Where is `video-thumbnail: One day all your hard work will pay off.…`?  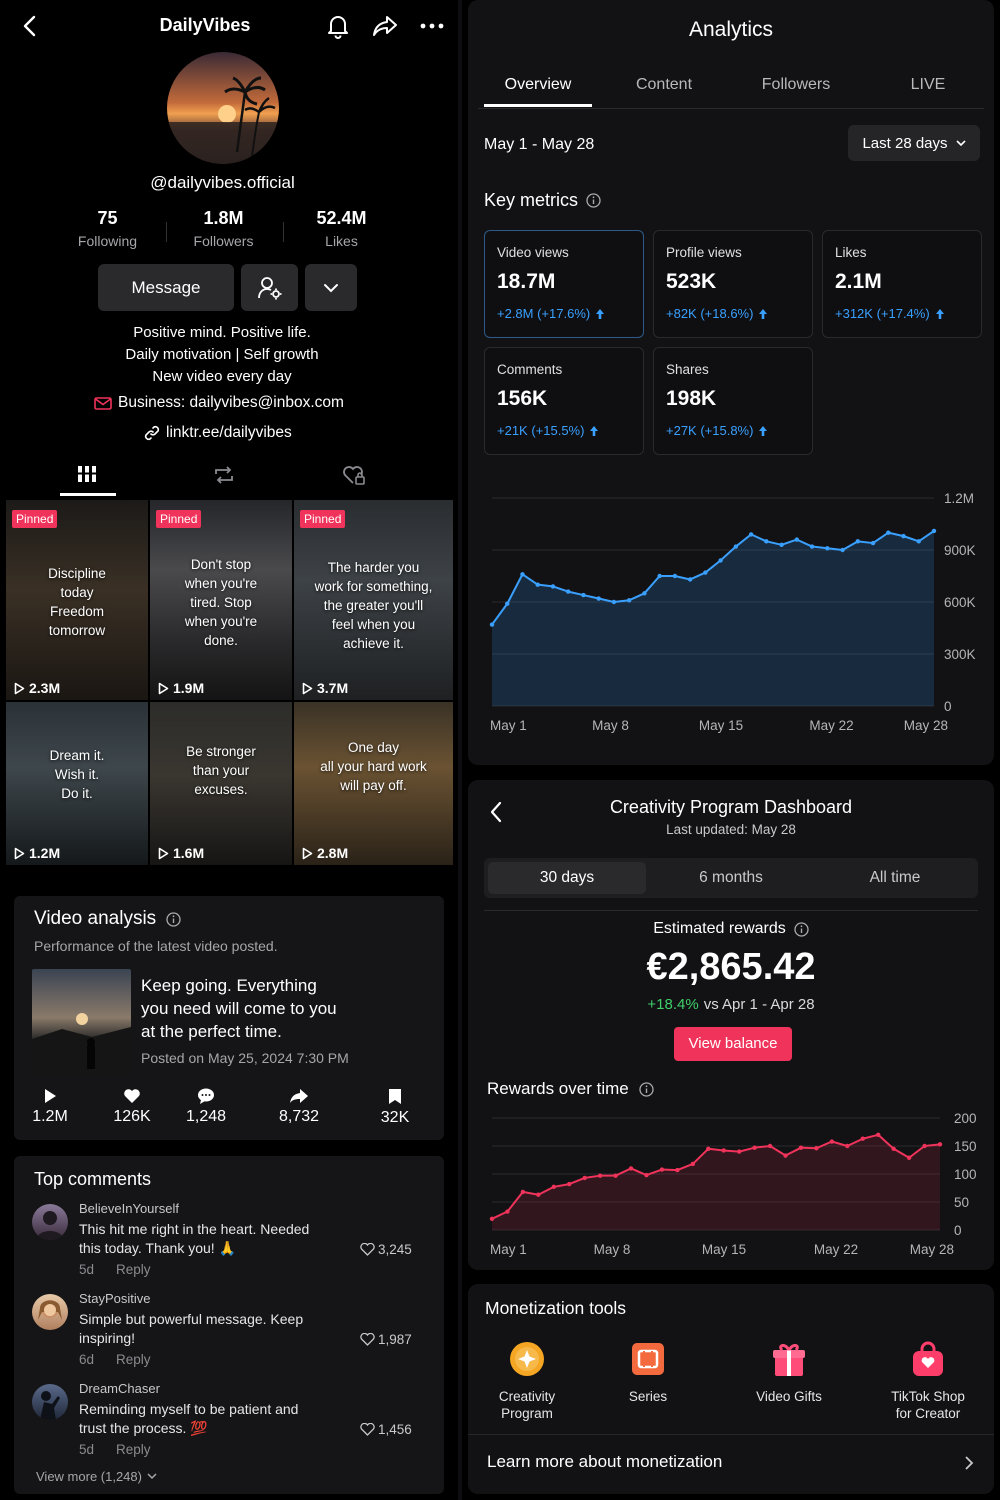 video-thumbnail: One day all your hard work will pay off.… is located at coordinates (373, 783).